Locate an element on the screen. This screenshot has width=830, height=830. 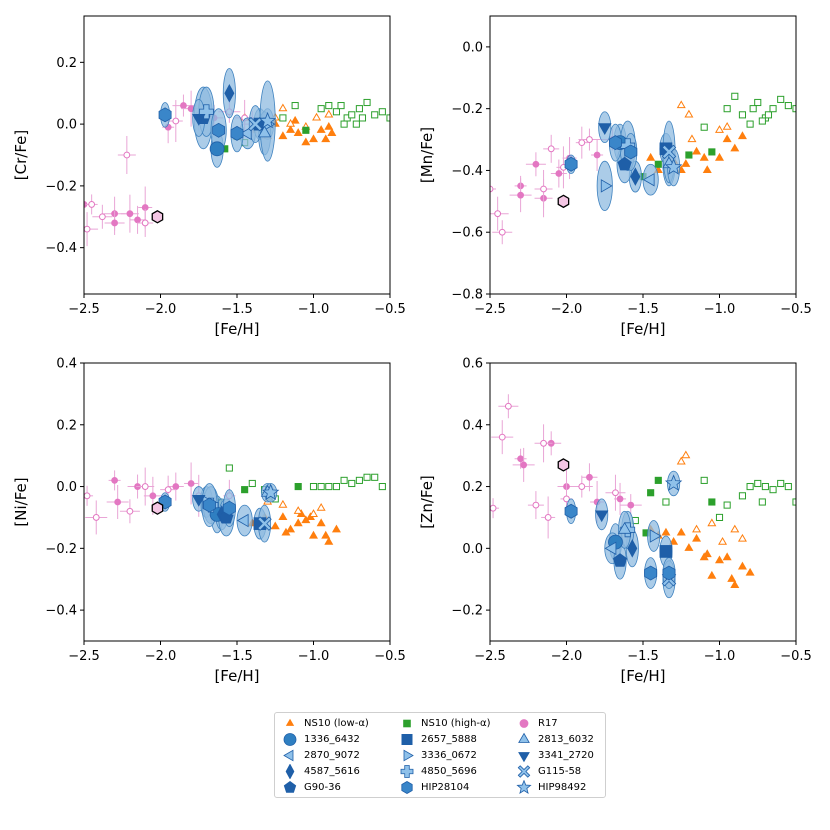
legend-label: G115-58 is located at coordinates (560, 771).